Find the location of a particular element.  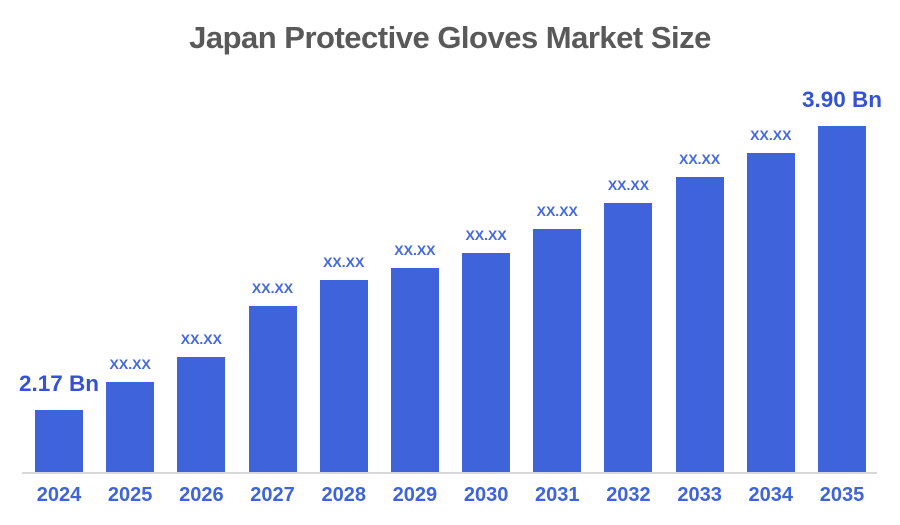

bar-value-label-2028: XX.XX is located at coordinates (344, 262).